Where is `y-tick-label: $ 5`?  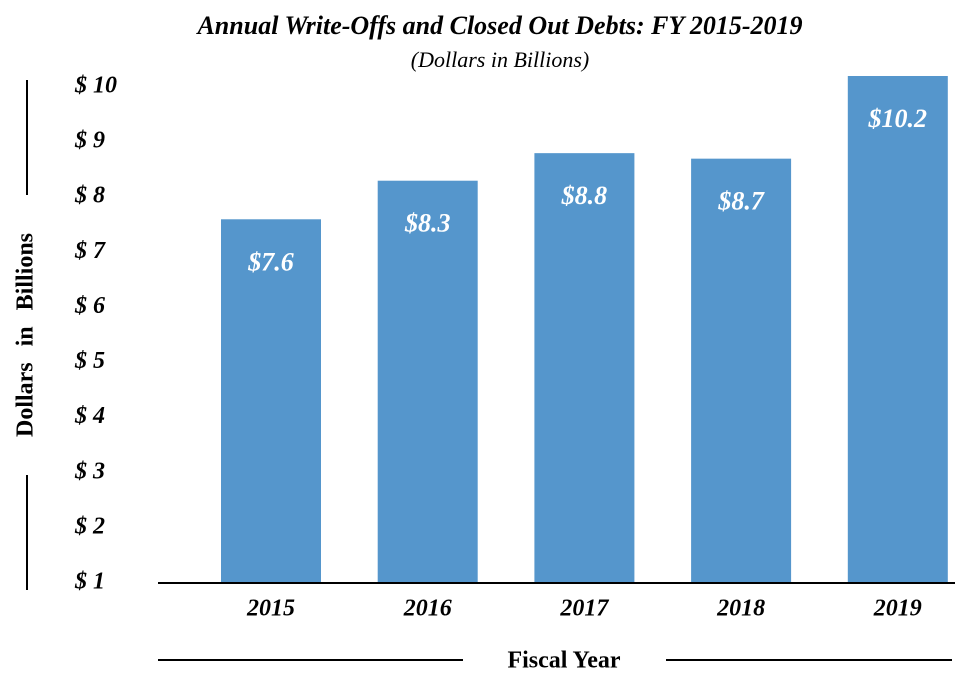 y-tick-label: $ 5 is located at coordinates (89, 361).